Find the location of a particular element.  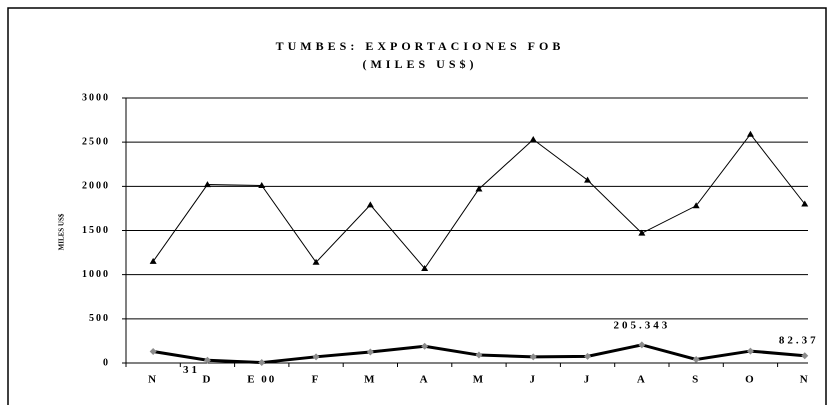

x-tick-label: O is located at coordinates (750, 380).